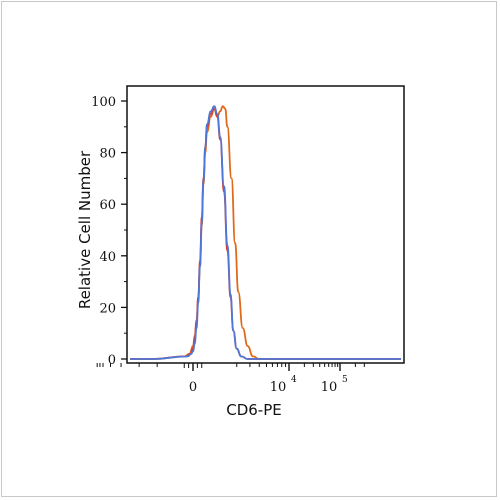 Image resolution: width=500 pixels, height=500 pixels. What do you see at coordinates (107, 205) in the screenshot?
I see `y-tick-label: 60` at bounding box center [107, 205].